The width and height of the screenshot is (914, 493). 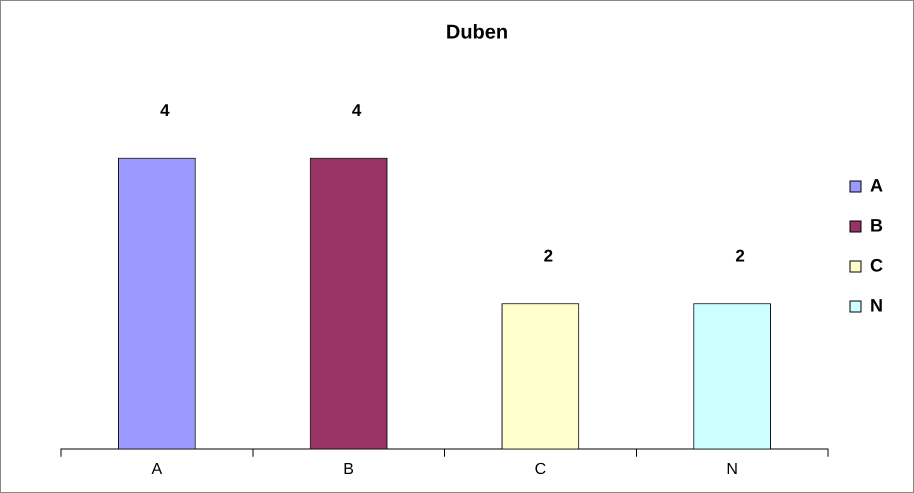 What do you see at coordinates (732, 469) in the screenshot?
I see `x-tick-label: N` at bounding box center [732, 469].